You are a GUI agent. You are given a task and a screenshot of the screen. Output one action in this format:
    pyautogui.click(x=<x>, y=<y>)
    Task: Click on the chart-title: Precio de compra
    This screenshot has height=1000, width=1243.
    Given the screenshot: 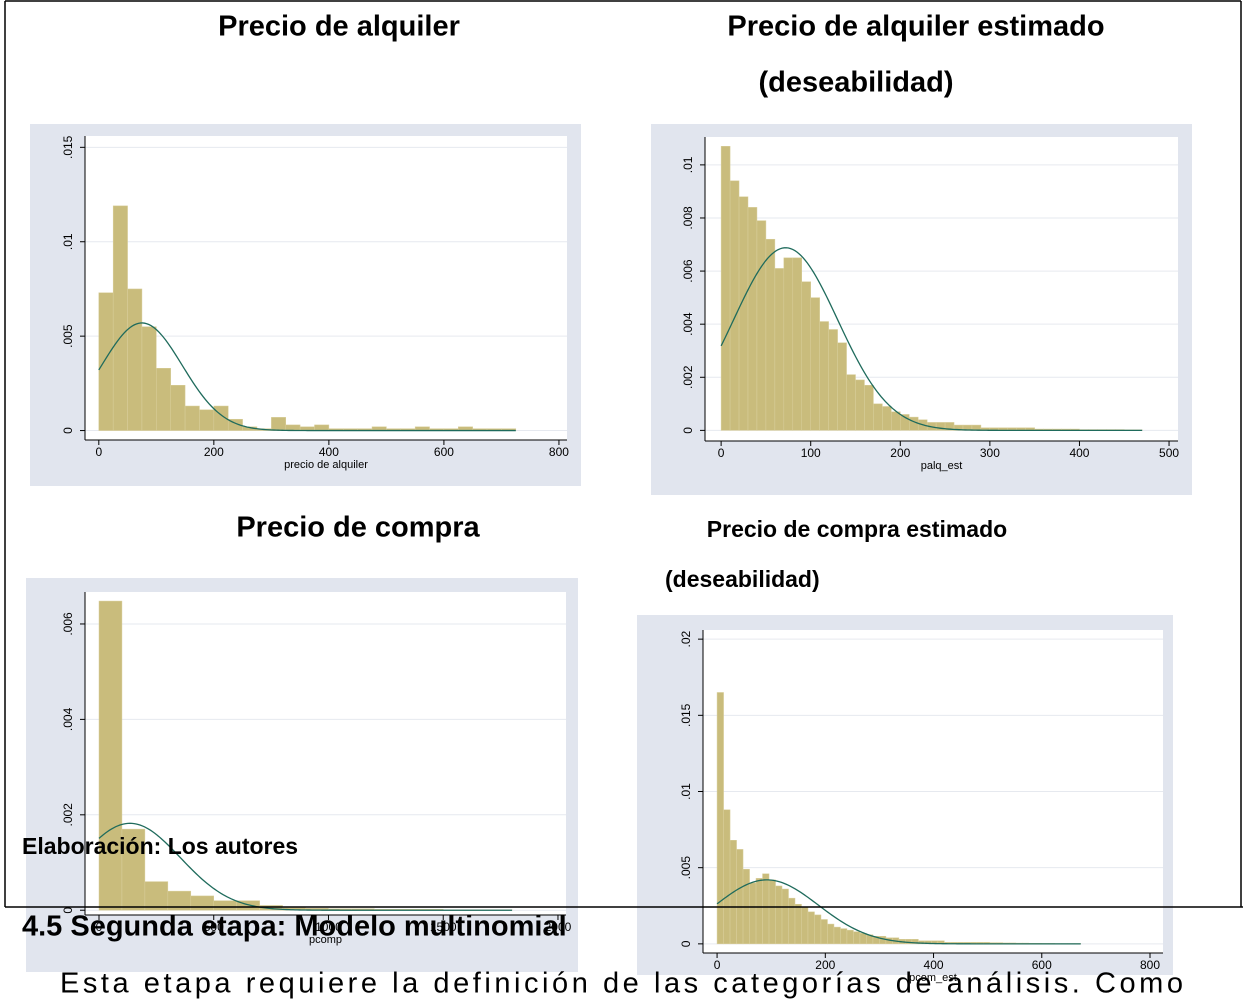 What is the action you would take?
    pyautogui.click(x=358, y=528)
    